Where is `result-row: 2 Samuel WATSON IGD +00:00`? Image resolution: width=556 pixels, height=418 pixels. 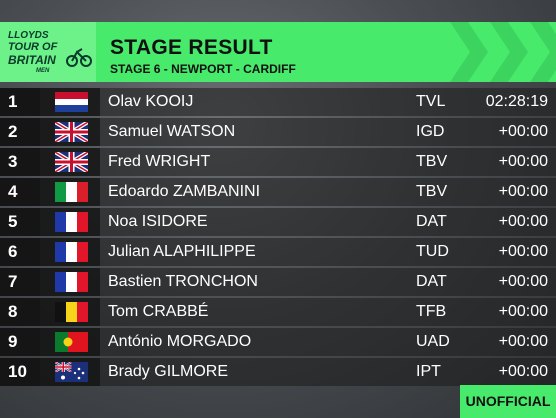 result-row: 2 Samuel WATSON IGD +00:00 is located at coordinates (278, 132).